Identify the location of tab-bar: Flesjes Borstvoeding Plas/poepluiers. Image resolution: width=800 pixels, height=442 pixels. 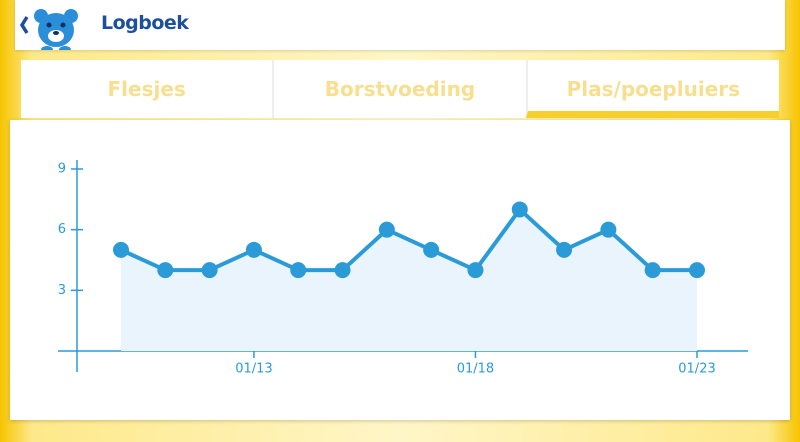
(400, 89).